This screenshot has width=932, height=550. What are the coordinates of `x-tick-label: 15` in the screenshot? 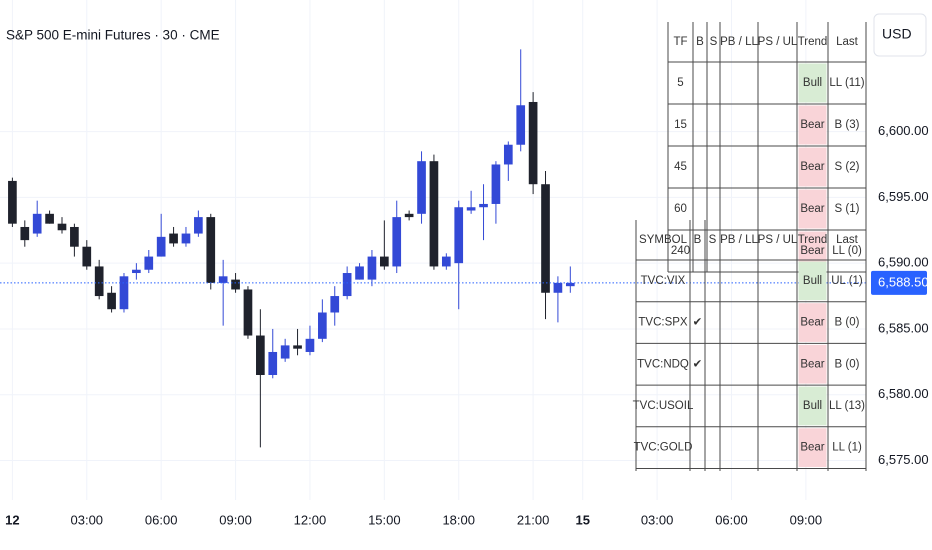 It's located at (582, 519).